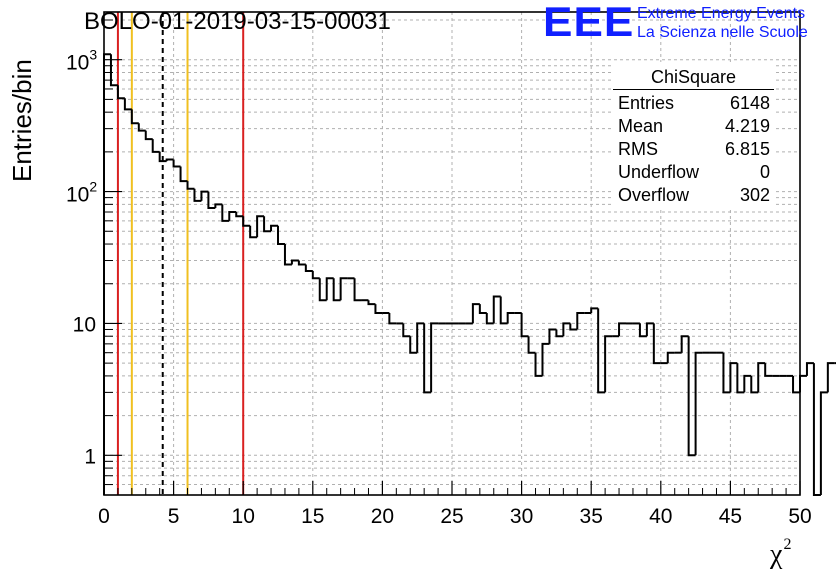 The image size is (836, 572). Describe the element at coordinates (799, 516) in the screenshot. I see `x-tick-label: 50` at that location.